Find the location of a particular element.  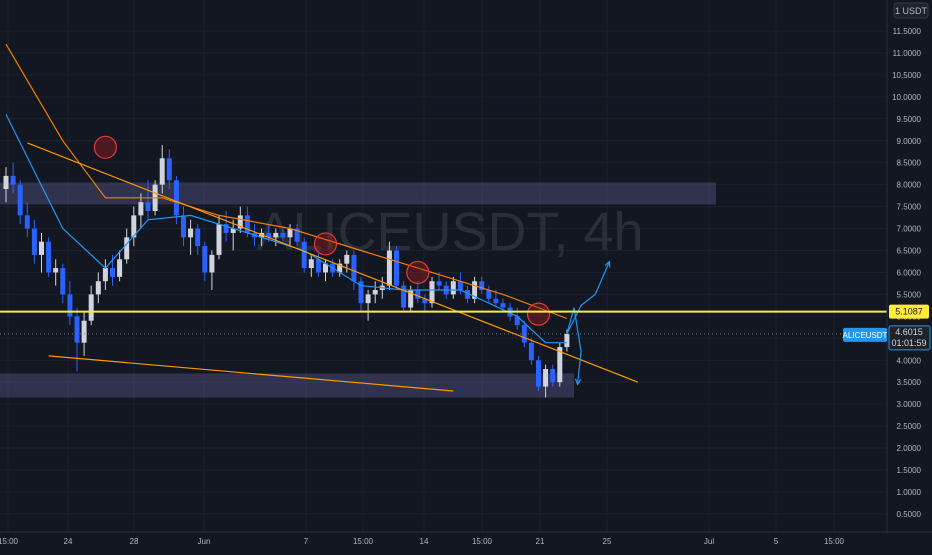

level-price-tag: 5.1087 is located at coordinates (909, 311).